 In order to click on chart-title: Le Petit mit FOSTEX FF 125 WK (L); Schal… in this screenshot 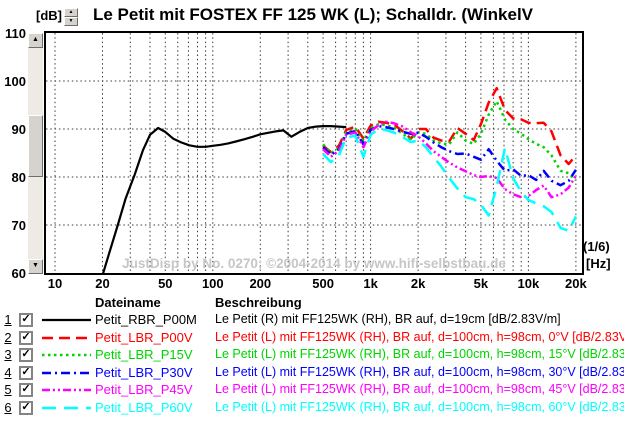, I will do `click(313, 14)`.